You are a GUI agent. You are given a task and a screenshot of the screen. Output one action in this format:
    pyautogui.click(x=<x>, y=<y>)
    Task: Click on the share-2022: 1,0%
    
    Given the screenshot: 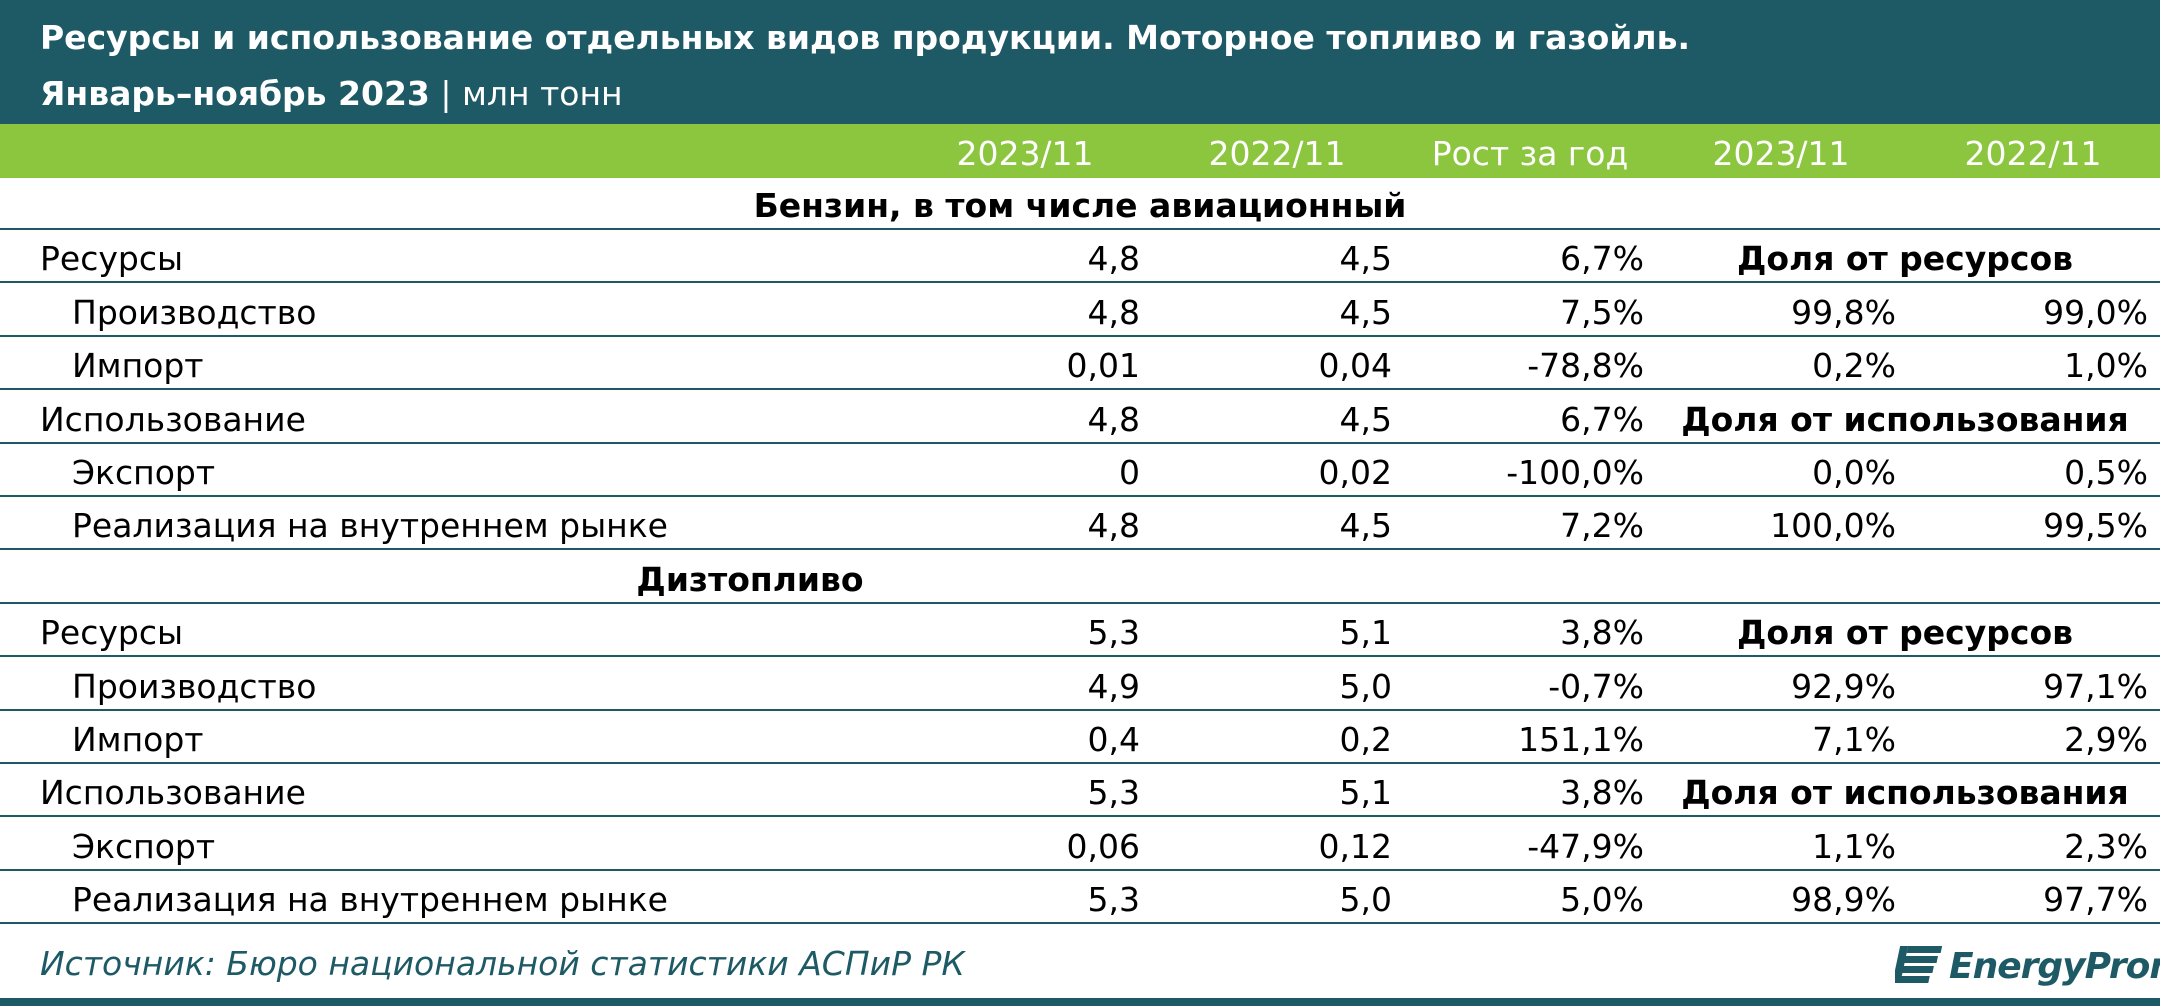 What is the action you would take?
    pyautogui.click(x=2106, y=366)
    